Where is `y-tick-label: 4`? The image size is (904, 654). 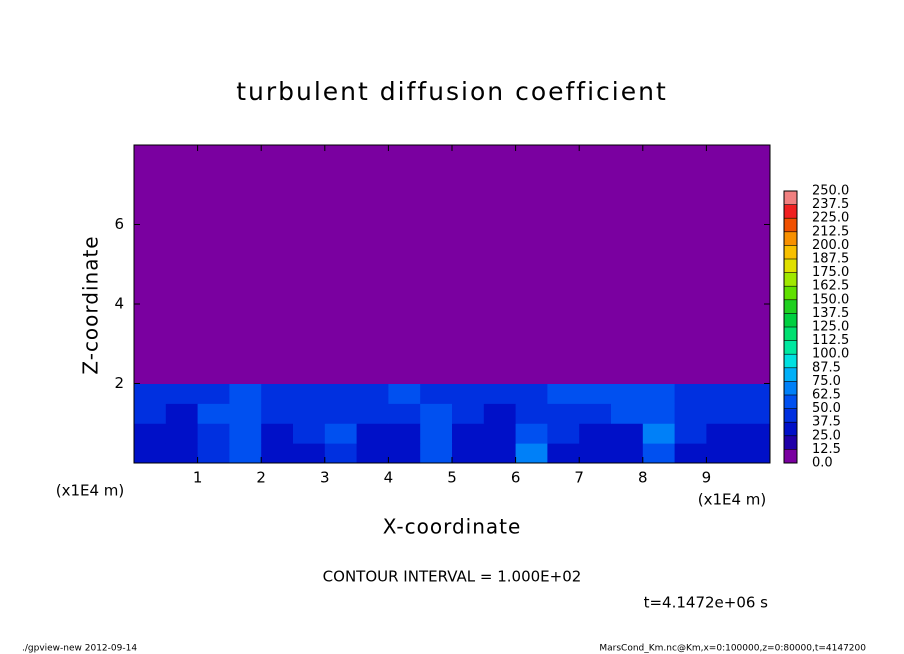
y-tick-label: 4 is located at coordinates (119, 304).